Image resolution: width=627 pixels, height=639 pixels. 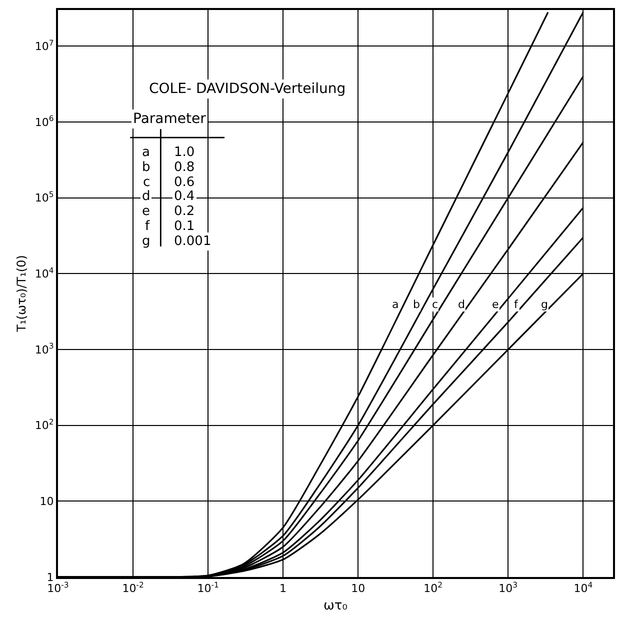 I want to click on y-tick-label: 10, so click(x=47, y=501).